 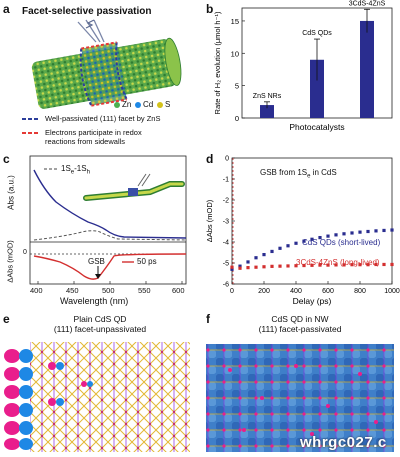 I want to click on facet-orbital-lobes, so click(x=48, y=399).